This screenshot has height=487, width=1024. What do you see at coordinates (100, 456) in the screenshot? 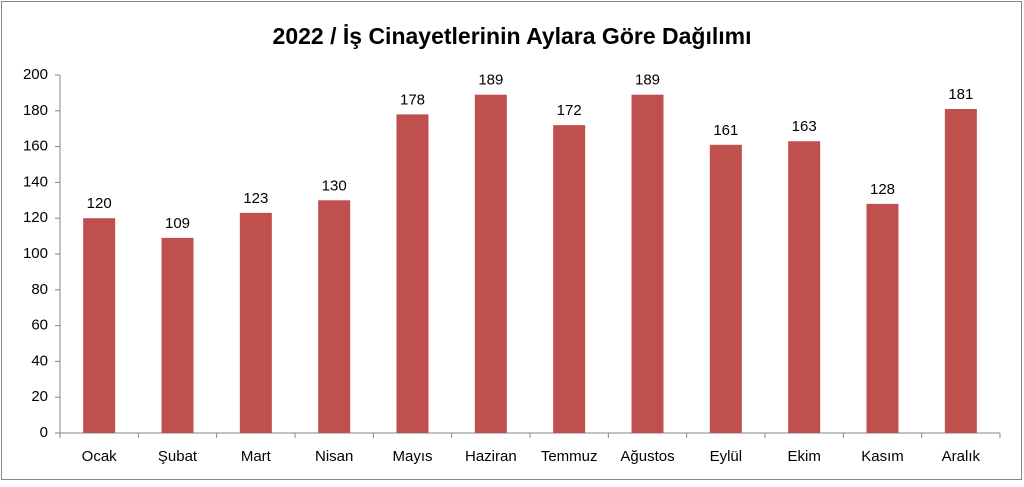
I see `x-tick-label: Ocak` at bounding box center [100, 456].